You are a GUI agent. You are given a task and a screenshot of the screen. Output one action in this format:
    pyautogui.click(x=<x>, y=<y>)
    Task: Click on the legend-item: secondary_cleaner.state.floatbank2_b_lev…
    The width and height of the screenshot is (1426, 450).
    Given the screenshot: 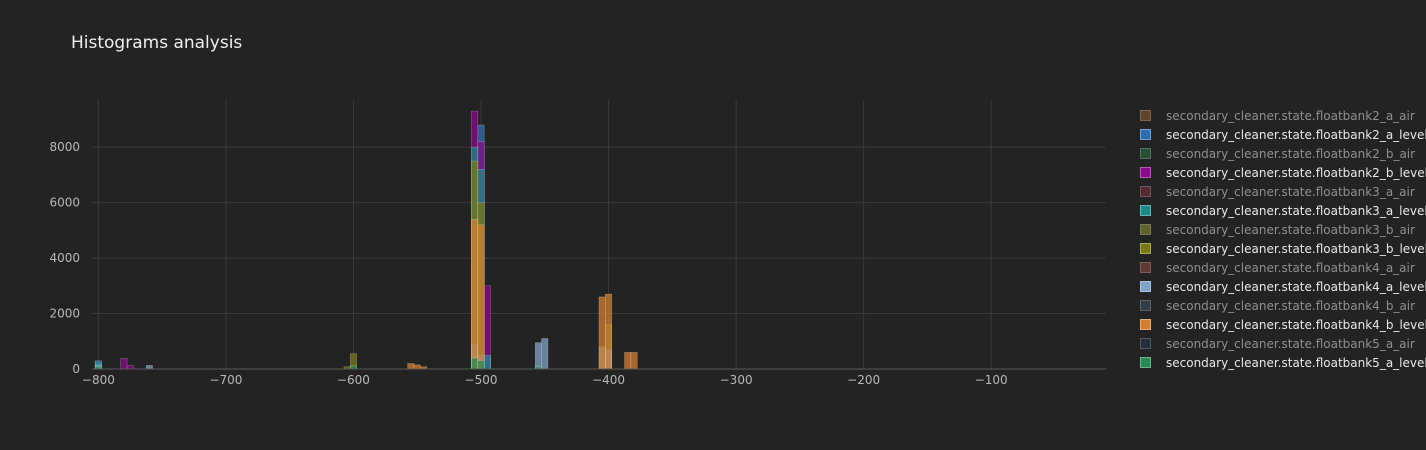 What is the action you would take?
    pyautogui.click(x=1283, y=172)
    